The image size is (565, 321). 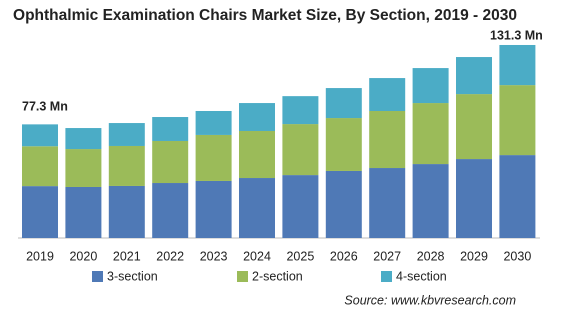 I want to click on x-tick-label: 2026, so click(x=344, y=256).